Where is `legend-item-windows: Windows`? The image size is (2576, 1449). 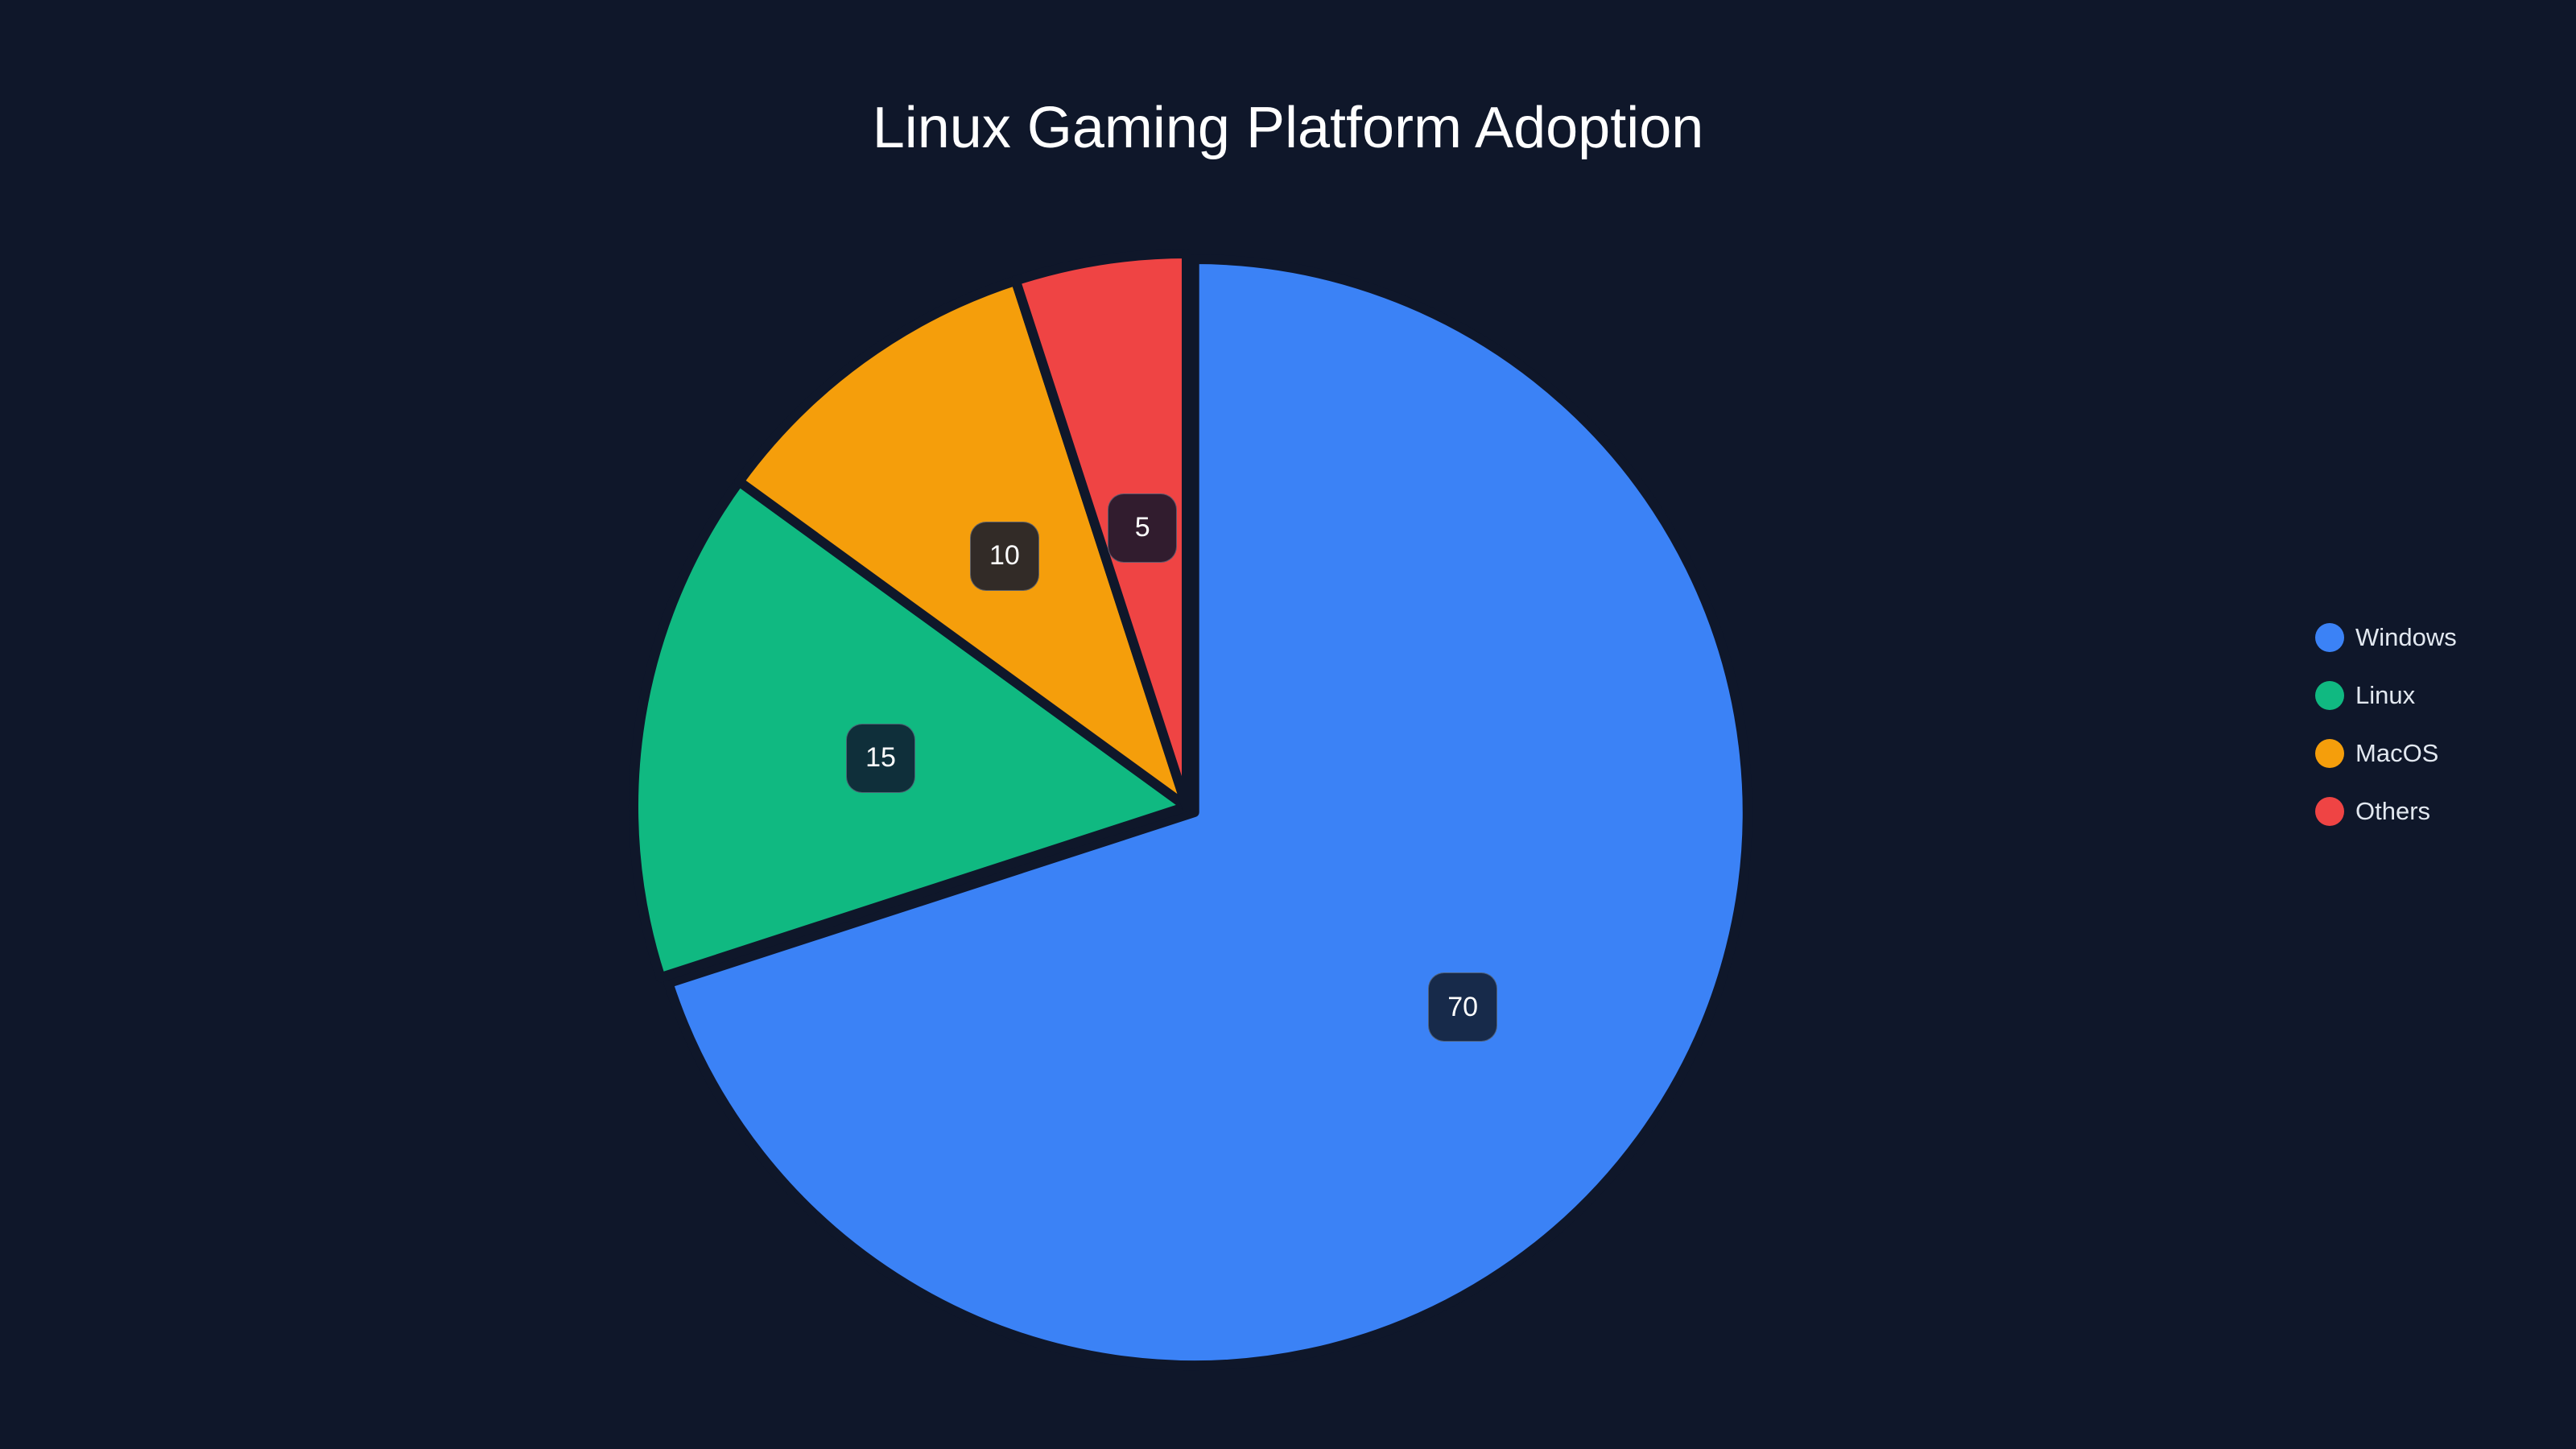 legend-item-windows: Windows is located at coordinates (2386, 637).